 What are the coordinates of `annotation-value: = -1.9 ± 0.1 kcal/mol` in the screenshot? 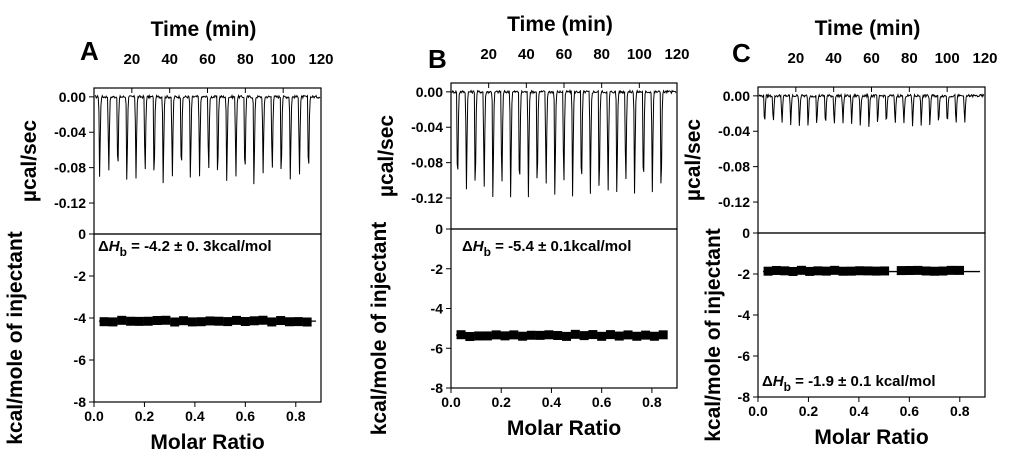 It's located at (863, 381).